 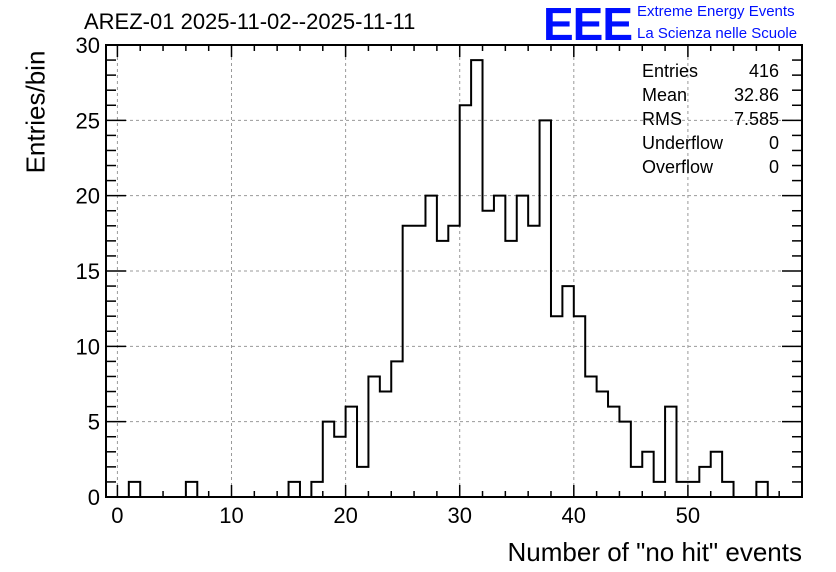 I want to click on stats-value: 7.585, so click(x=756, y=119).